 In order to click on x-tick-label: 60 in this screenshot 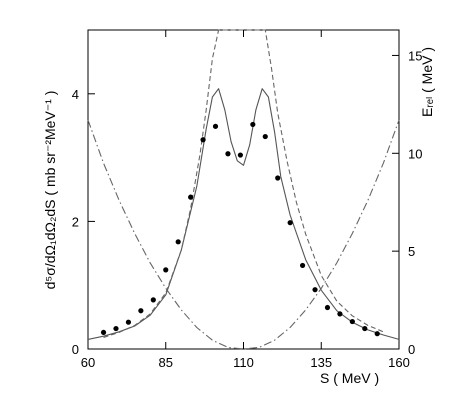, I will do `click(88, 362)`.